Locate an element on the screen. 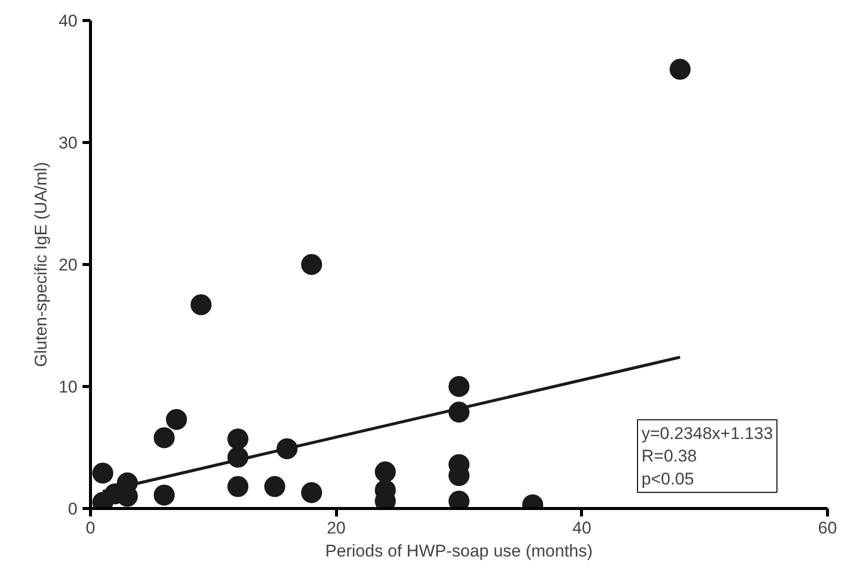 The height and width of the screenshot is (578, 847). y-tick-label: 30 is located at coordinates (68, 143).